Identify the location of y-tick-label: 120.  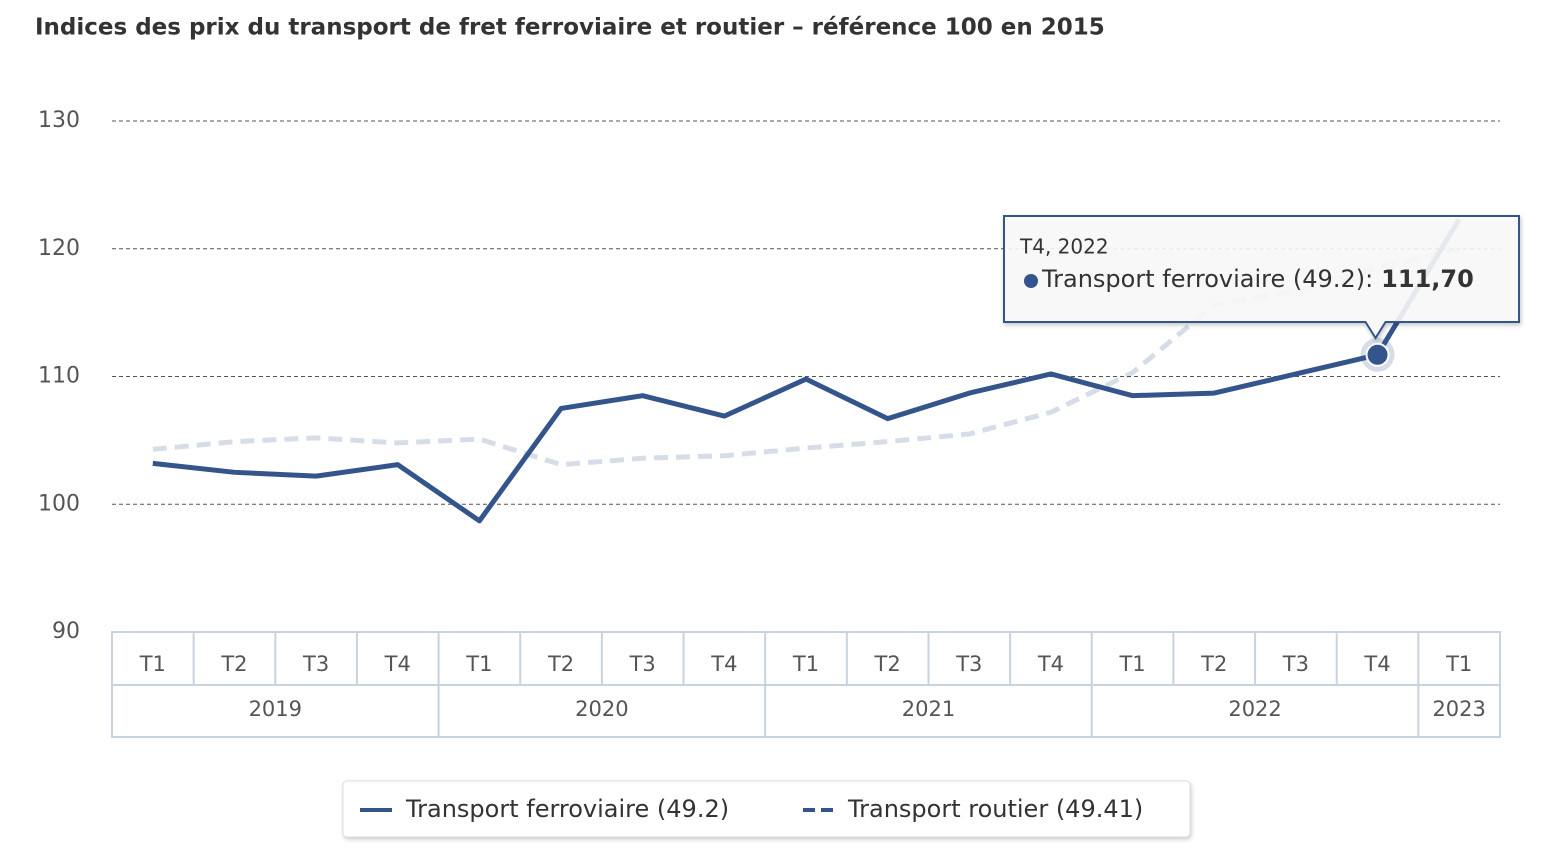
(59, 248).